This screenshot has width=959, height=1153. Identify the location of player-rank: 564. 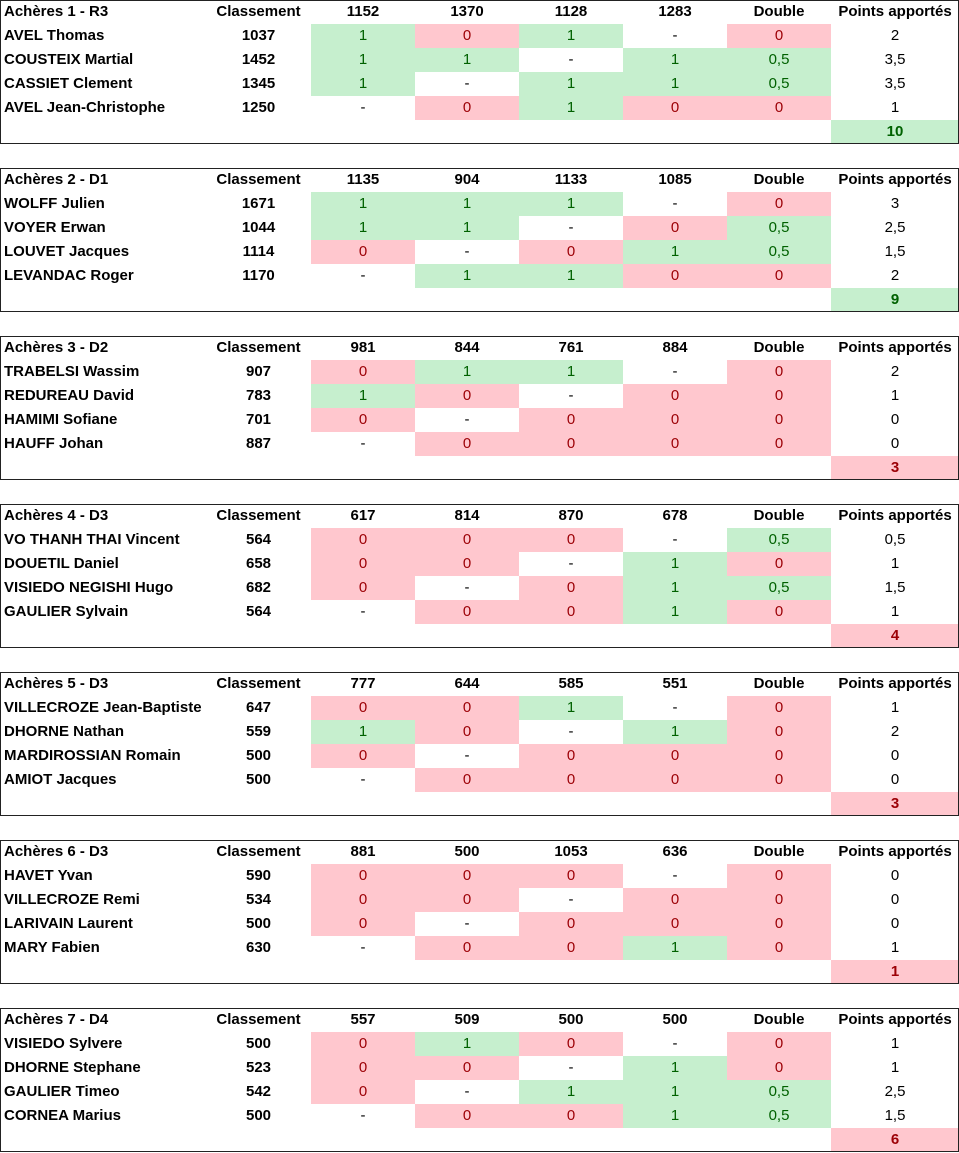
(258, 611).